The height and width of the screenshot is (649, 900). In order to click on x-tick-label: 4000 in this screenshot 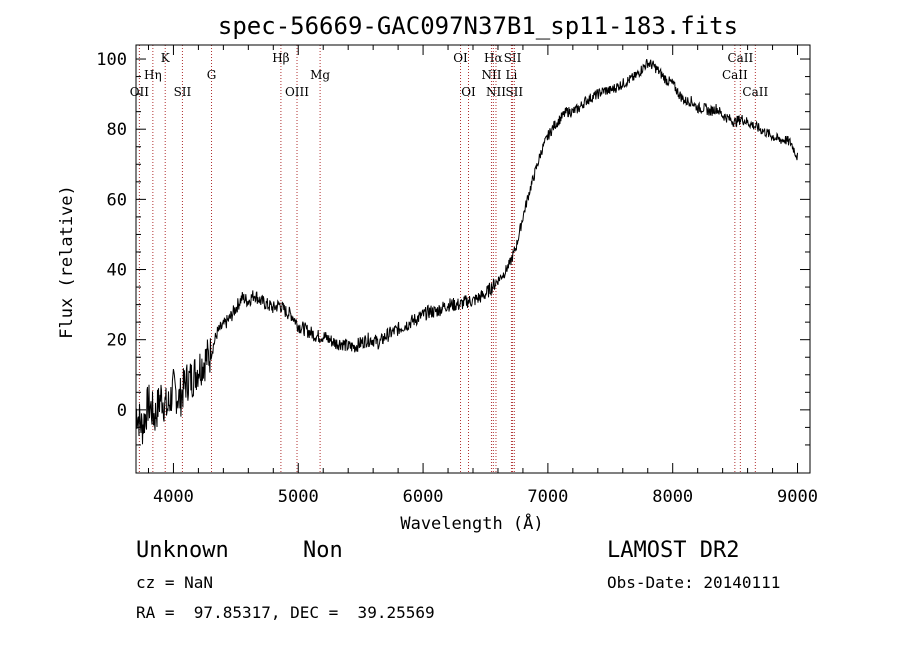, I will do `click(173, 497)`.